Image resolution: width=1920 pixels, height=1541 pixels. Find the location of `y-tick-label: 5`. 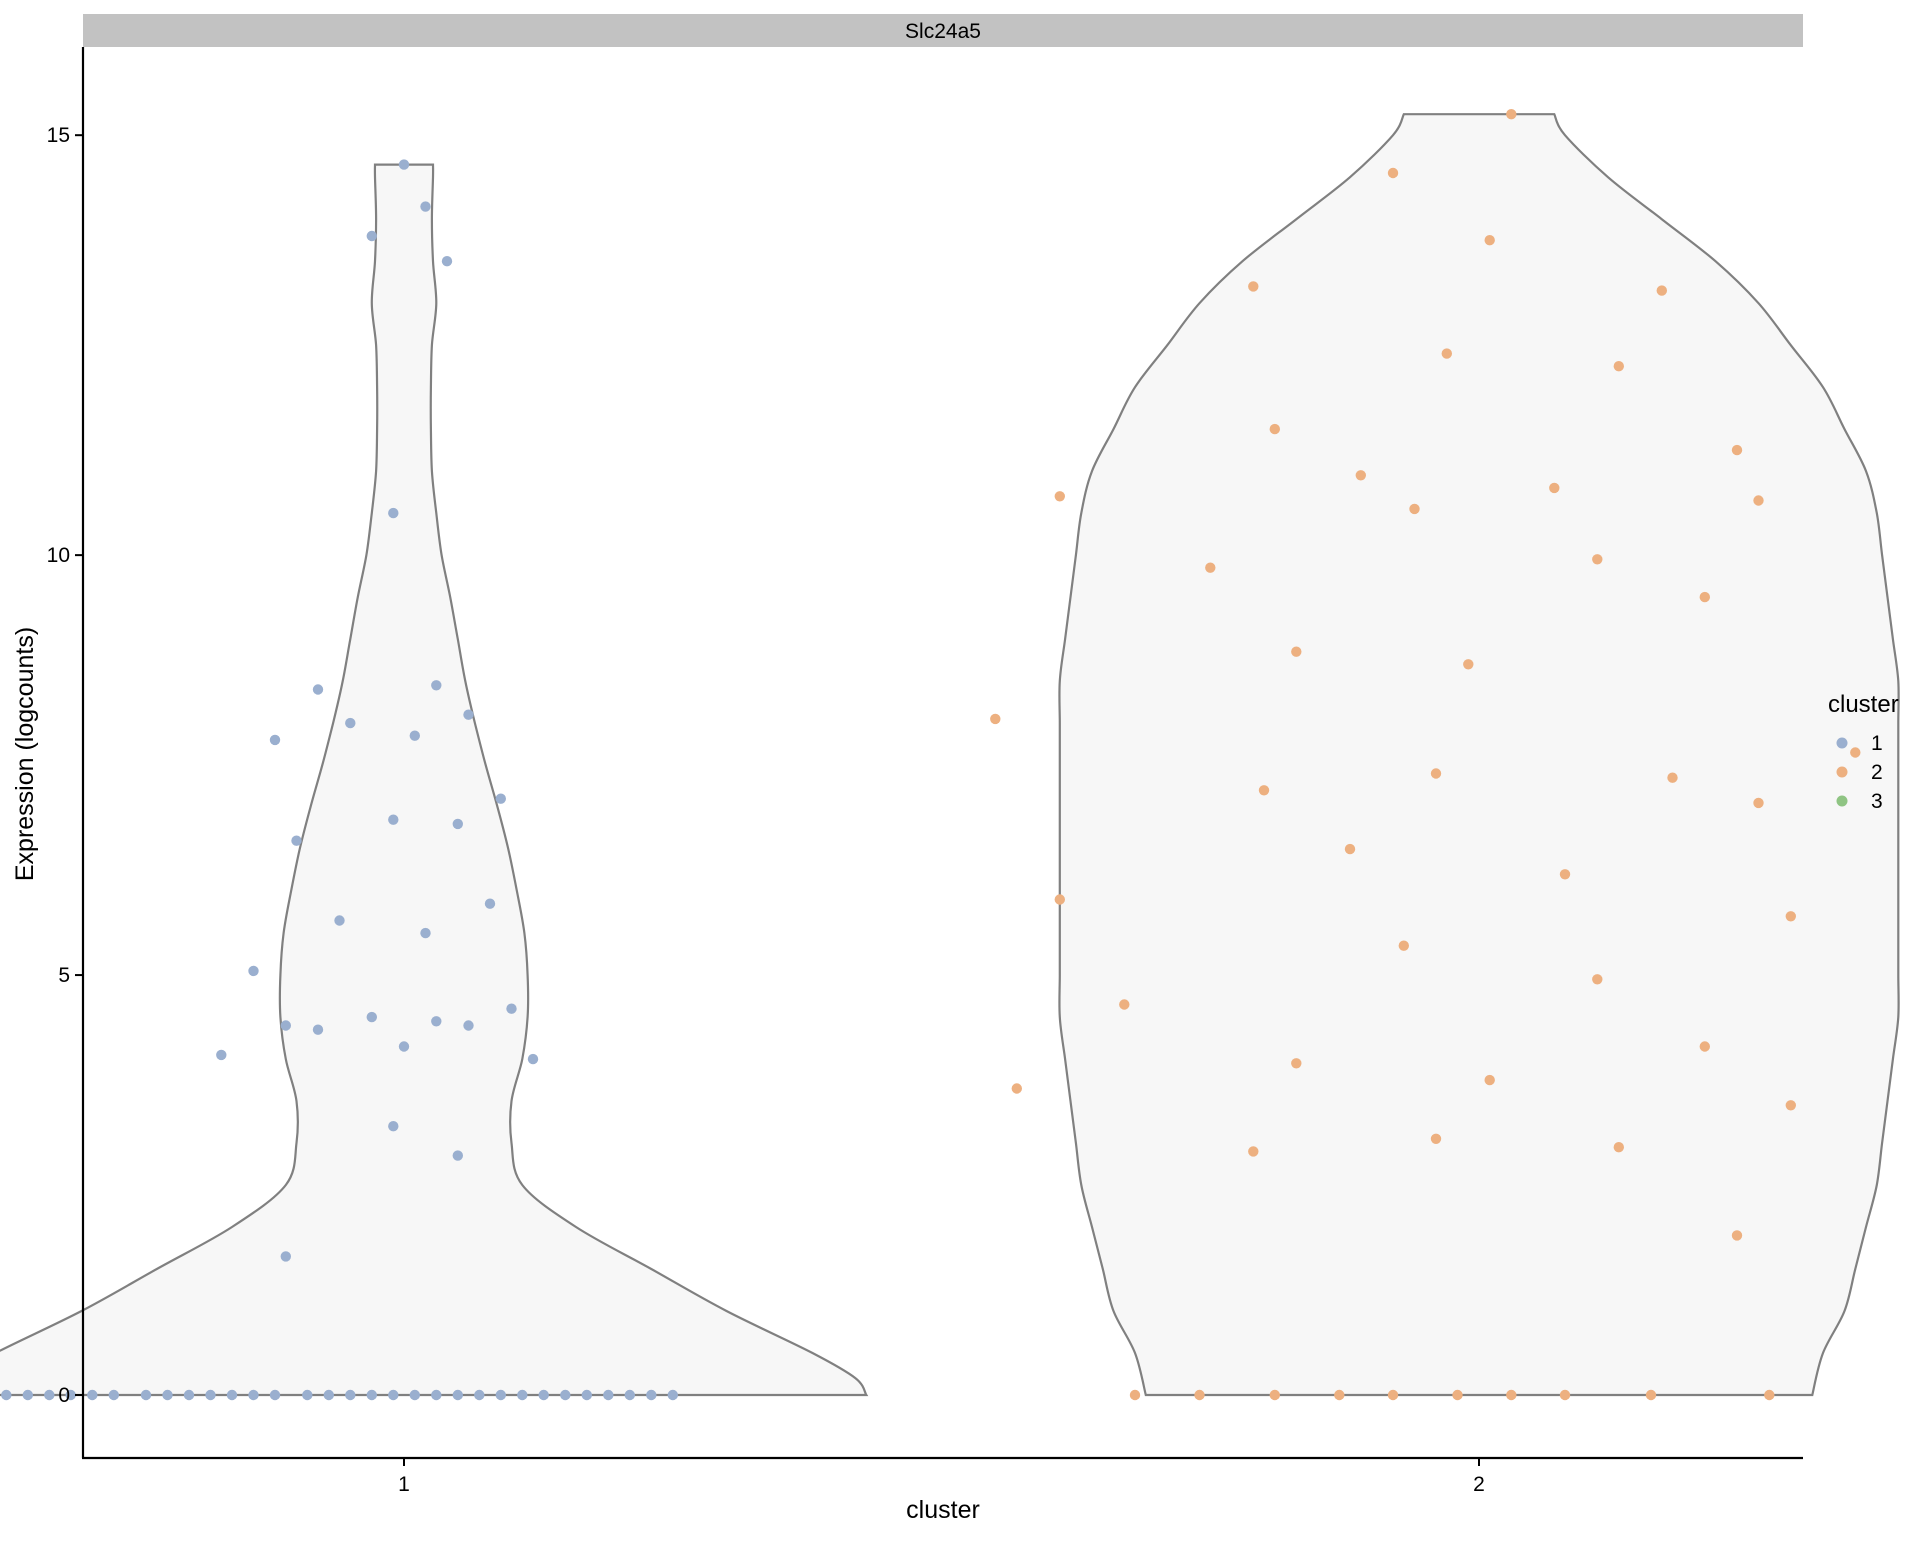

y-tick-label: 5 is located at coordinates (64, 975).